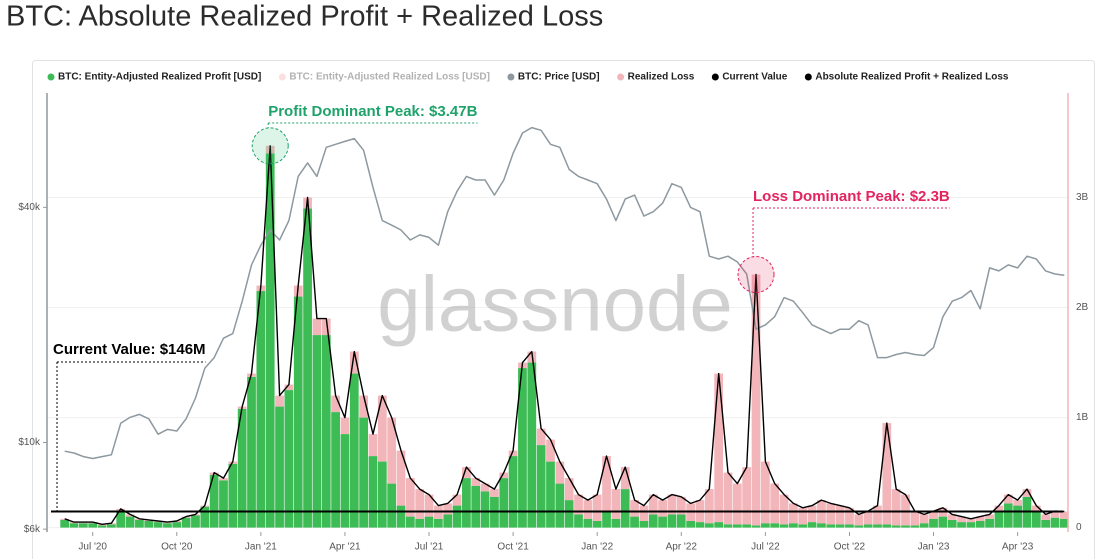  I want to click on legend-item: BTC: Entity-Adjusted Realized Loss [USD], so click(384, 77).